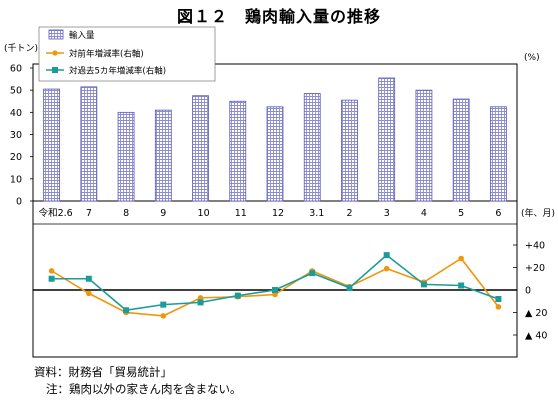 The image size is (558, 402). I want to click on x-tick-label: 9, so click(163, 213).